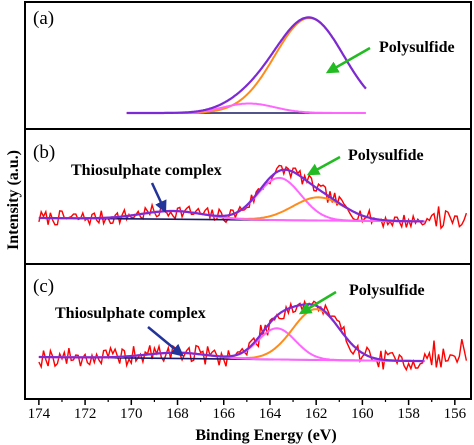  I want to click on x-tick-label: 162, so click(316, 414).